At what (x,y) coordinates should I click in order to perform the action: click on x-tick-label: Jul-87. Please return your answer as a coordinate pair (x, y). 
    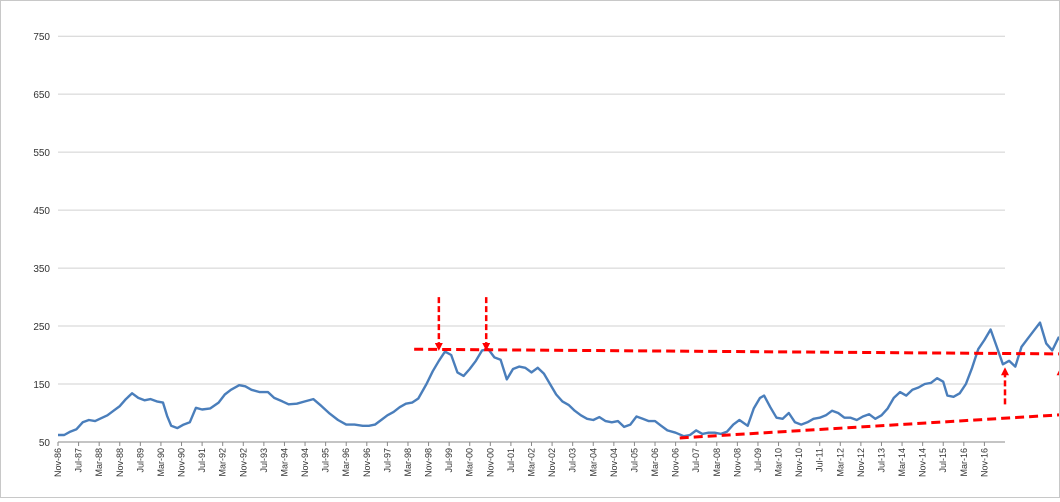
    Looking at the image, I should click on (79, 460).